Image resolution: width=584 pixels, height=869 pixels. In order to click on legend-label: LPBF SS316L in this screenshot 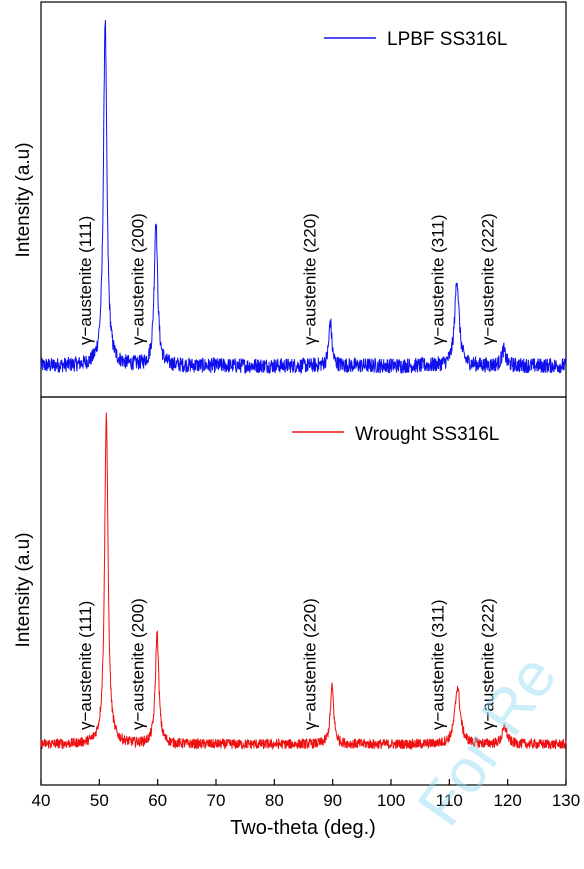, I will do `click(447, 39)`.